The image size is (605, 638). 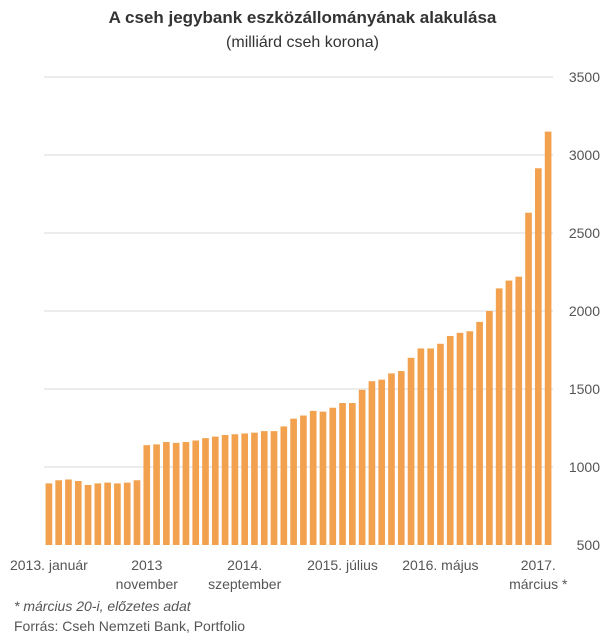 I want to click on x-tick-label: 2014. szeptember, so click(x=244, y=574).